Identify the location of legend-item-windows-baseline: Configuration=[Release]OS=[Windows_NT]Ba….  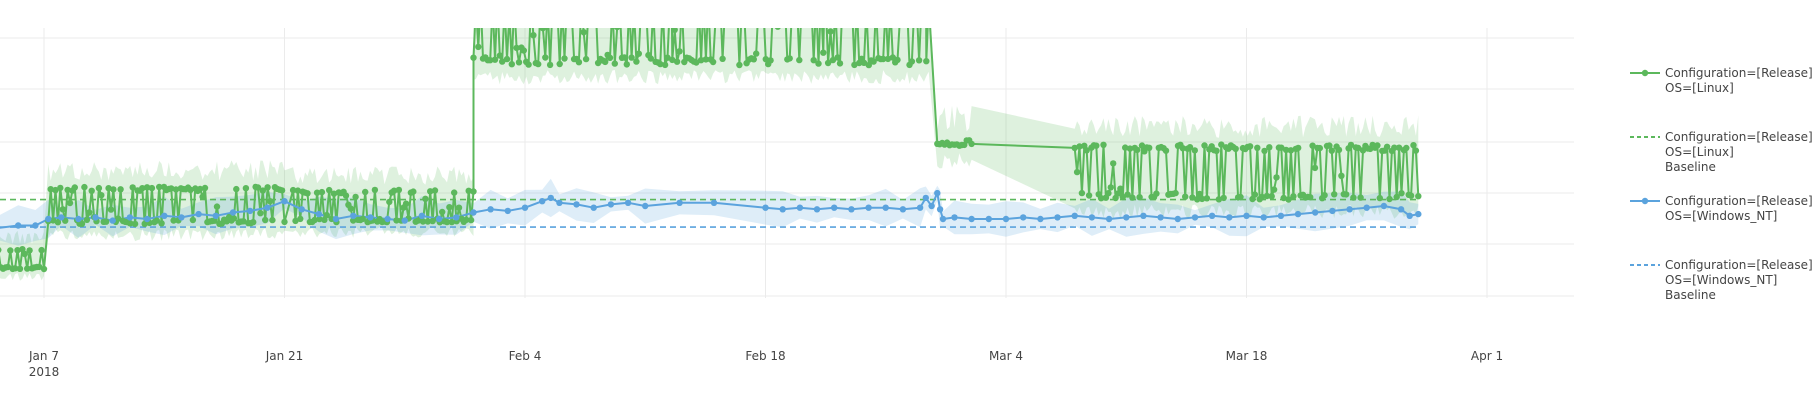
(1721, 280).